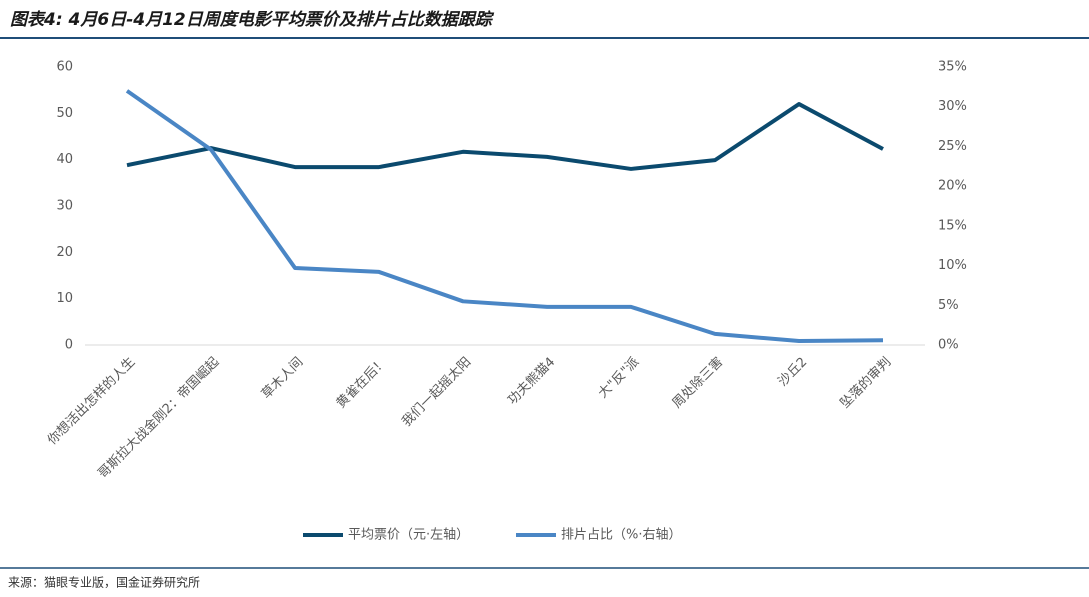 This screenshot has height=597, width=1089. I want to click on y2-tick-label: 35%, so click(952, 67).